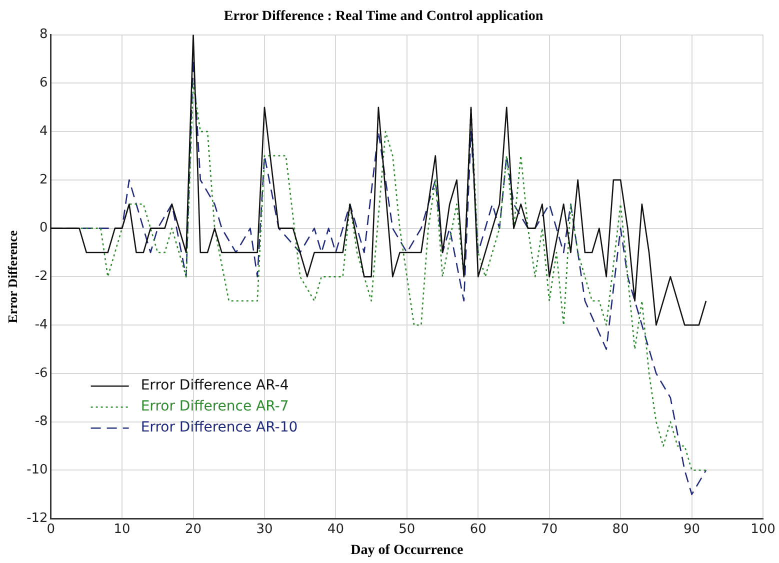 The width and height of the screenshot is (779, 563). Describe the element at coordinates (214, 406) in the screenshot. I see `legend-label: Error Difference AR-7` at that location.